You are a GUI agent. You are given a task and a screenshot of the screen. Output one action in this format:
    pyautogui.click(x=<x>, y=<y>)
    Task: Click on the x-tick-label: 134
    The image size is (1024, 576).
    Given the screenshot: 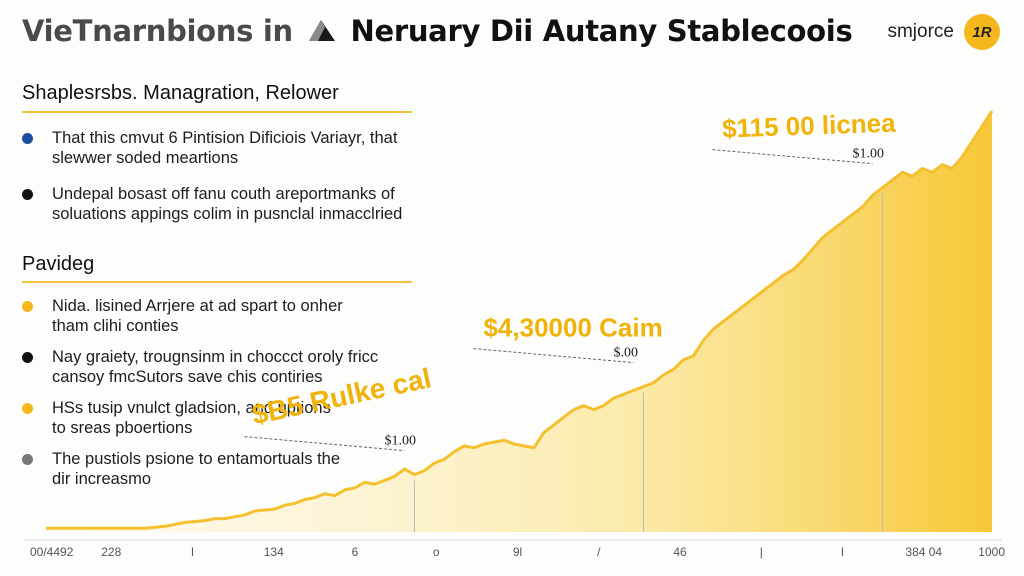 What is the action you would take?
    pyautogui.click(x=274, y=552)
    